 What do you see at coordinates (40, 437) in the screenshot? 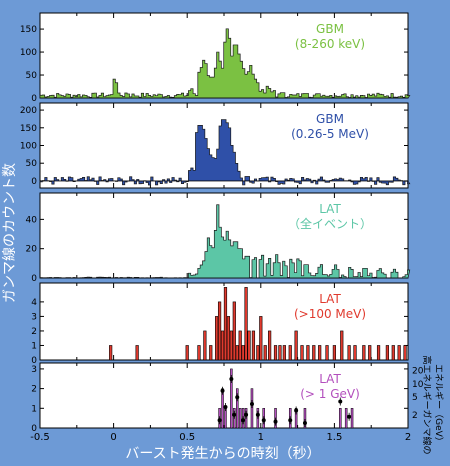
I see `x-tick-label: -0.5` at bounding box center [40, 437].